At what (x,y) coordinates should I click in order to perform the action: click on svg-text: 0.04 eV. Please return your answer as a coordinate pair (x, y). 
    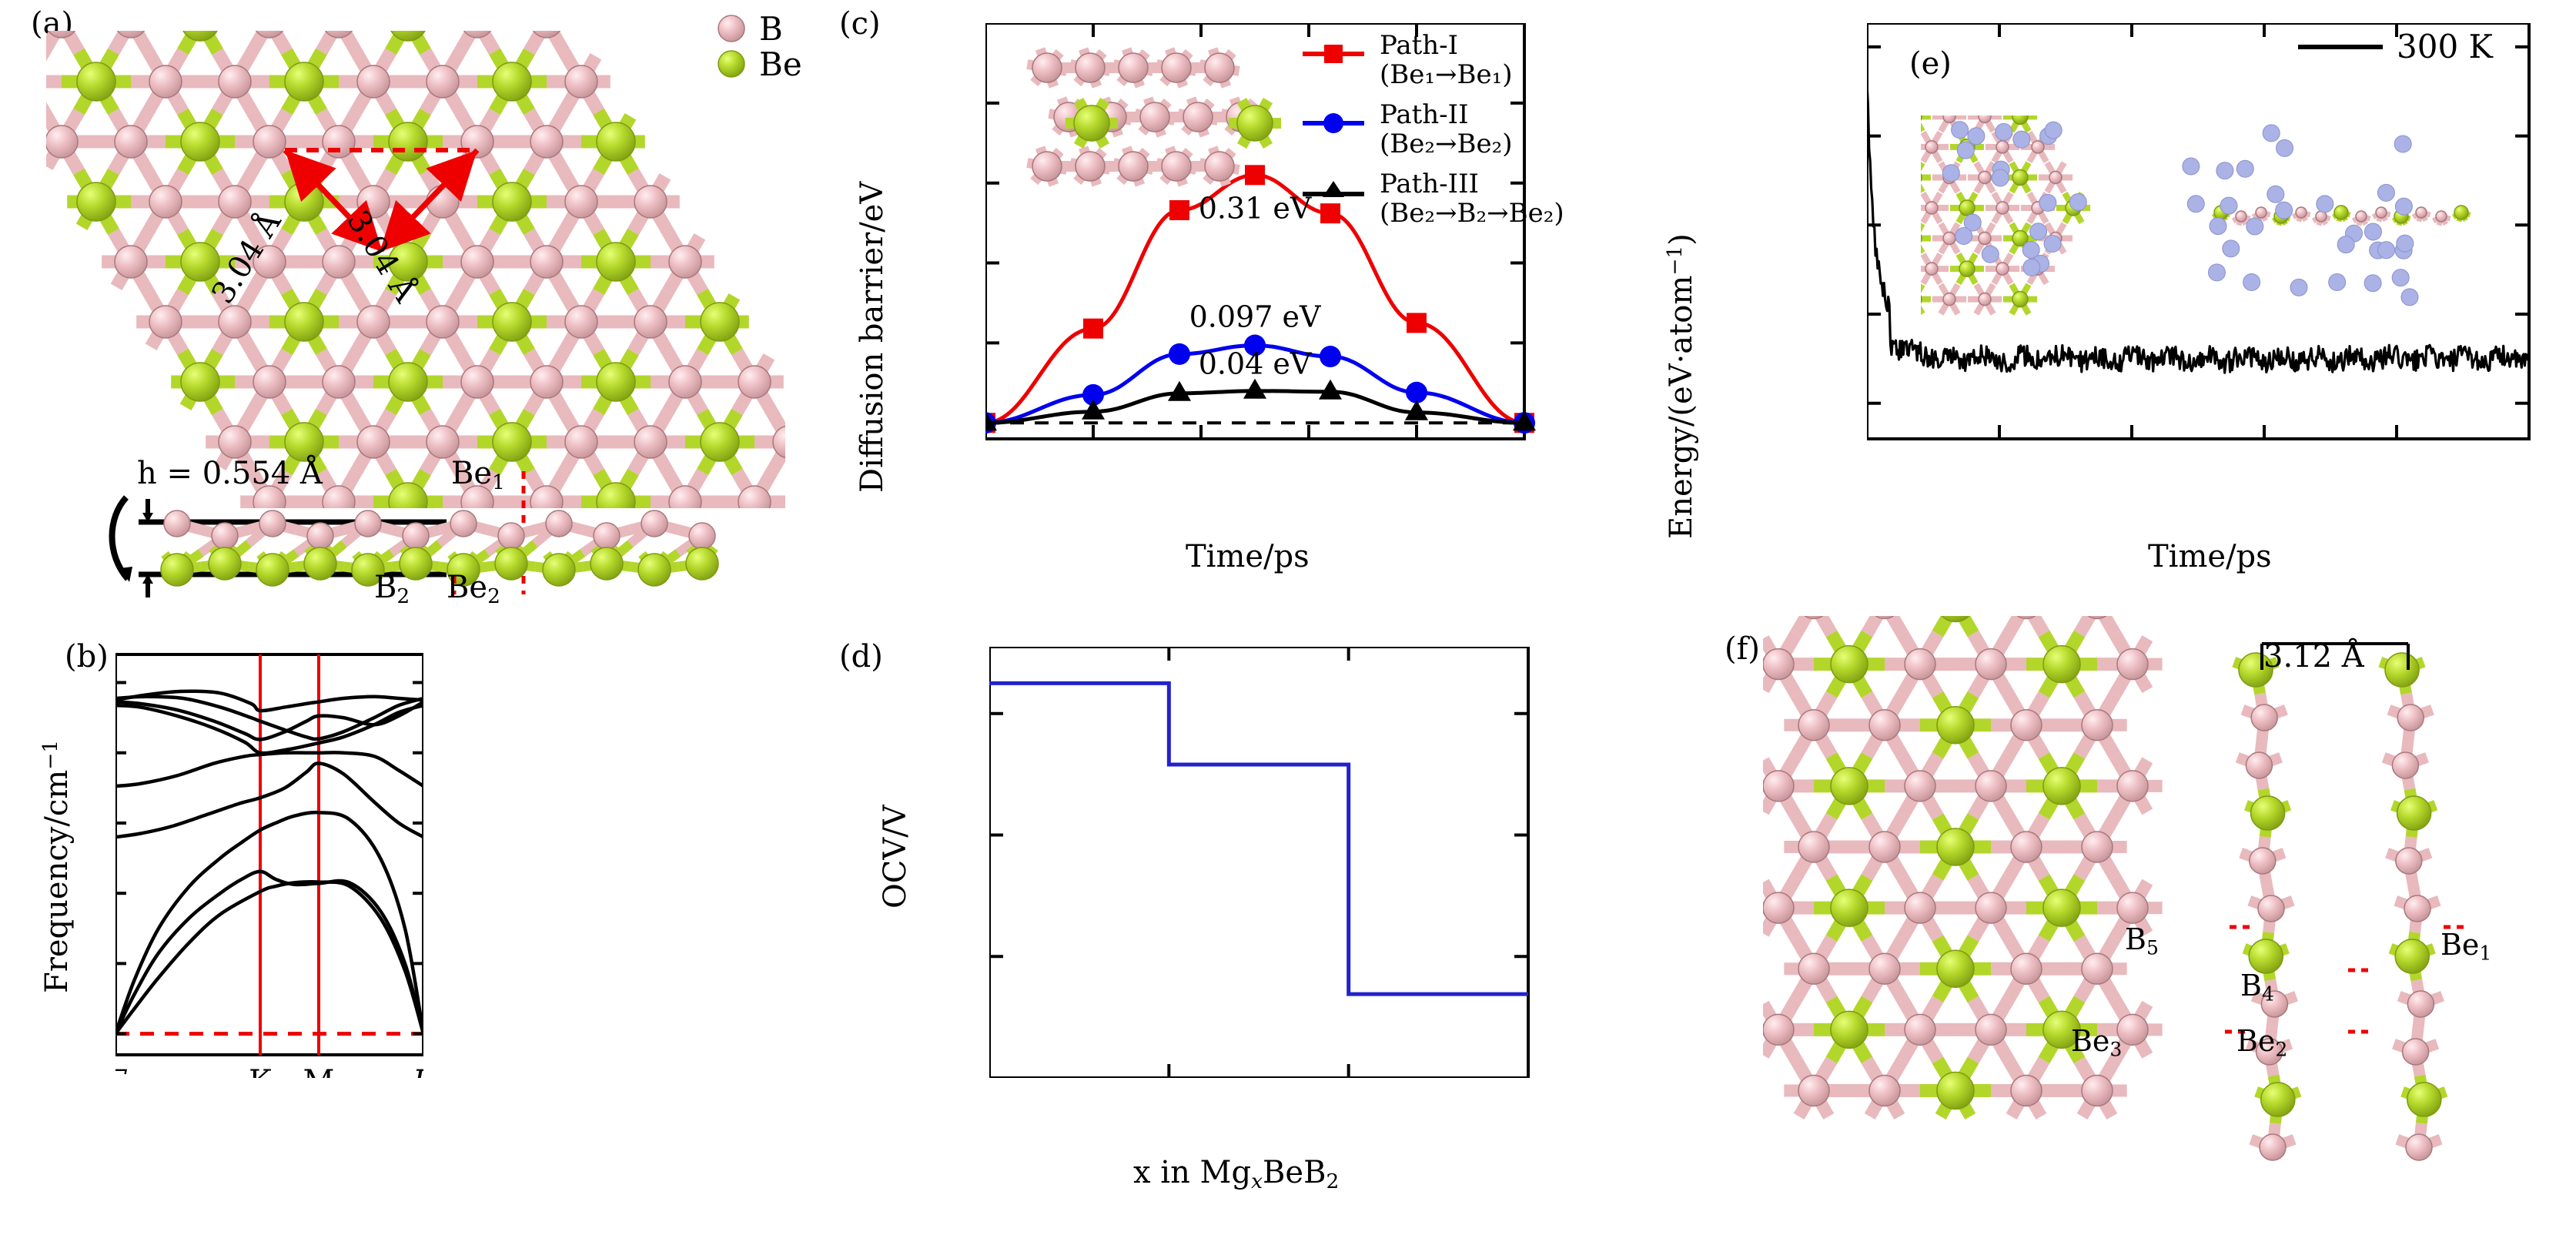
    Looking at the image, I should click on (1256, 364).